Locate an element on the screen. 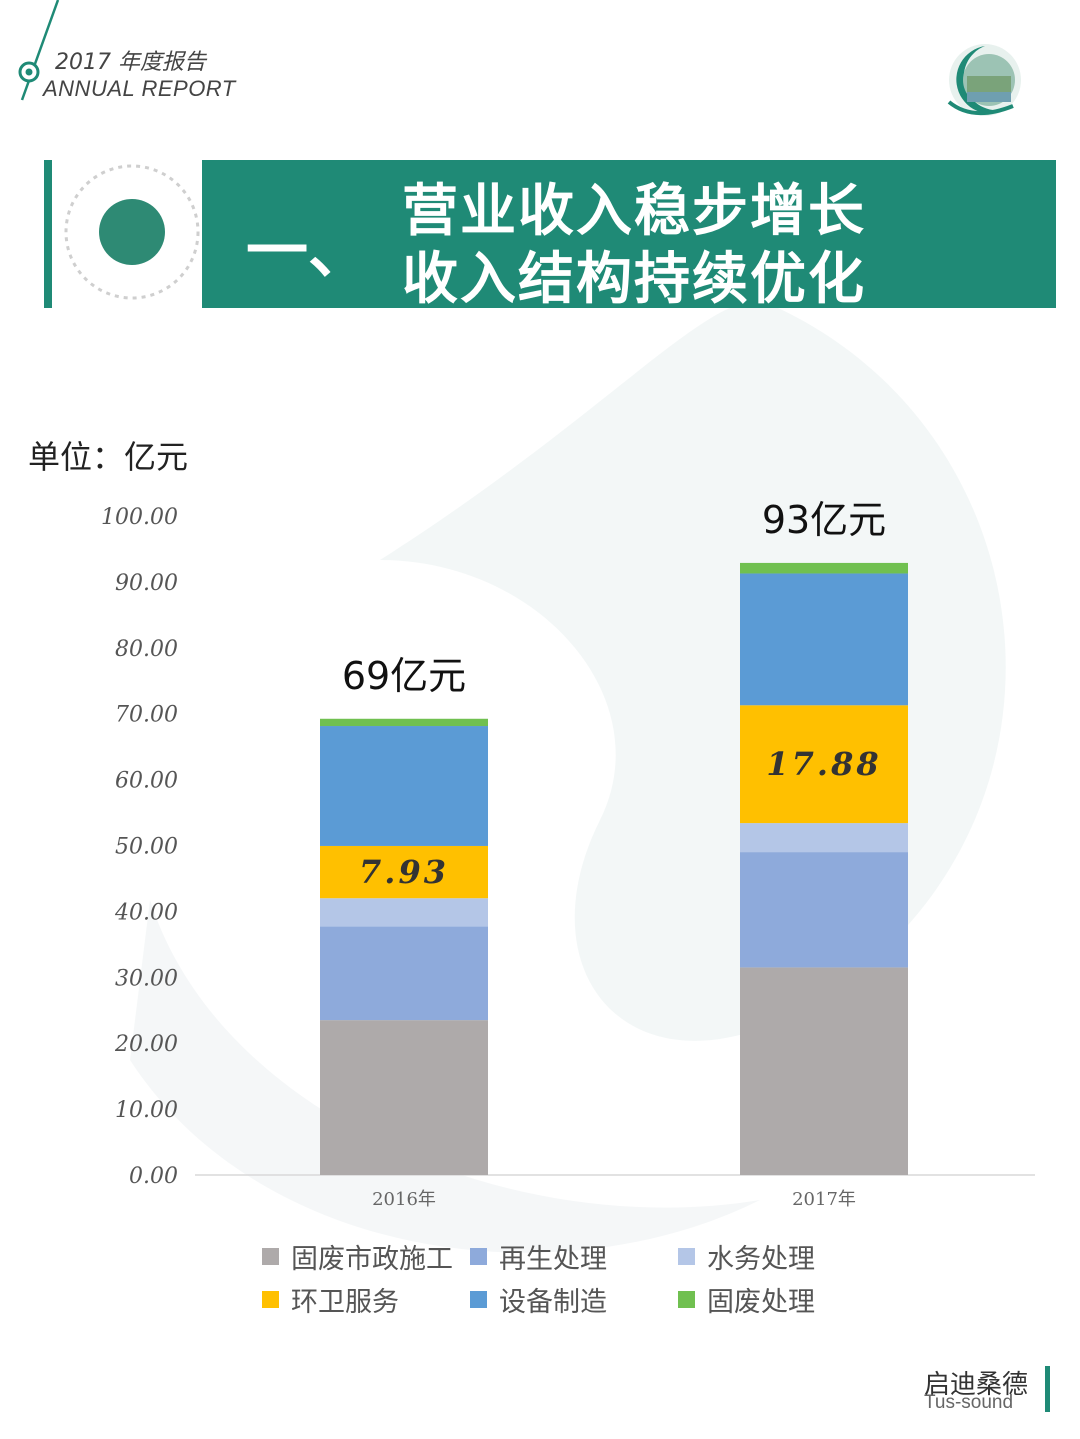 The image size is (1080, 1439). legend-label: 设备制造 is located at coordinates (553, 1302).